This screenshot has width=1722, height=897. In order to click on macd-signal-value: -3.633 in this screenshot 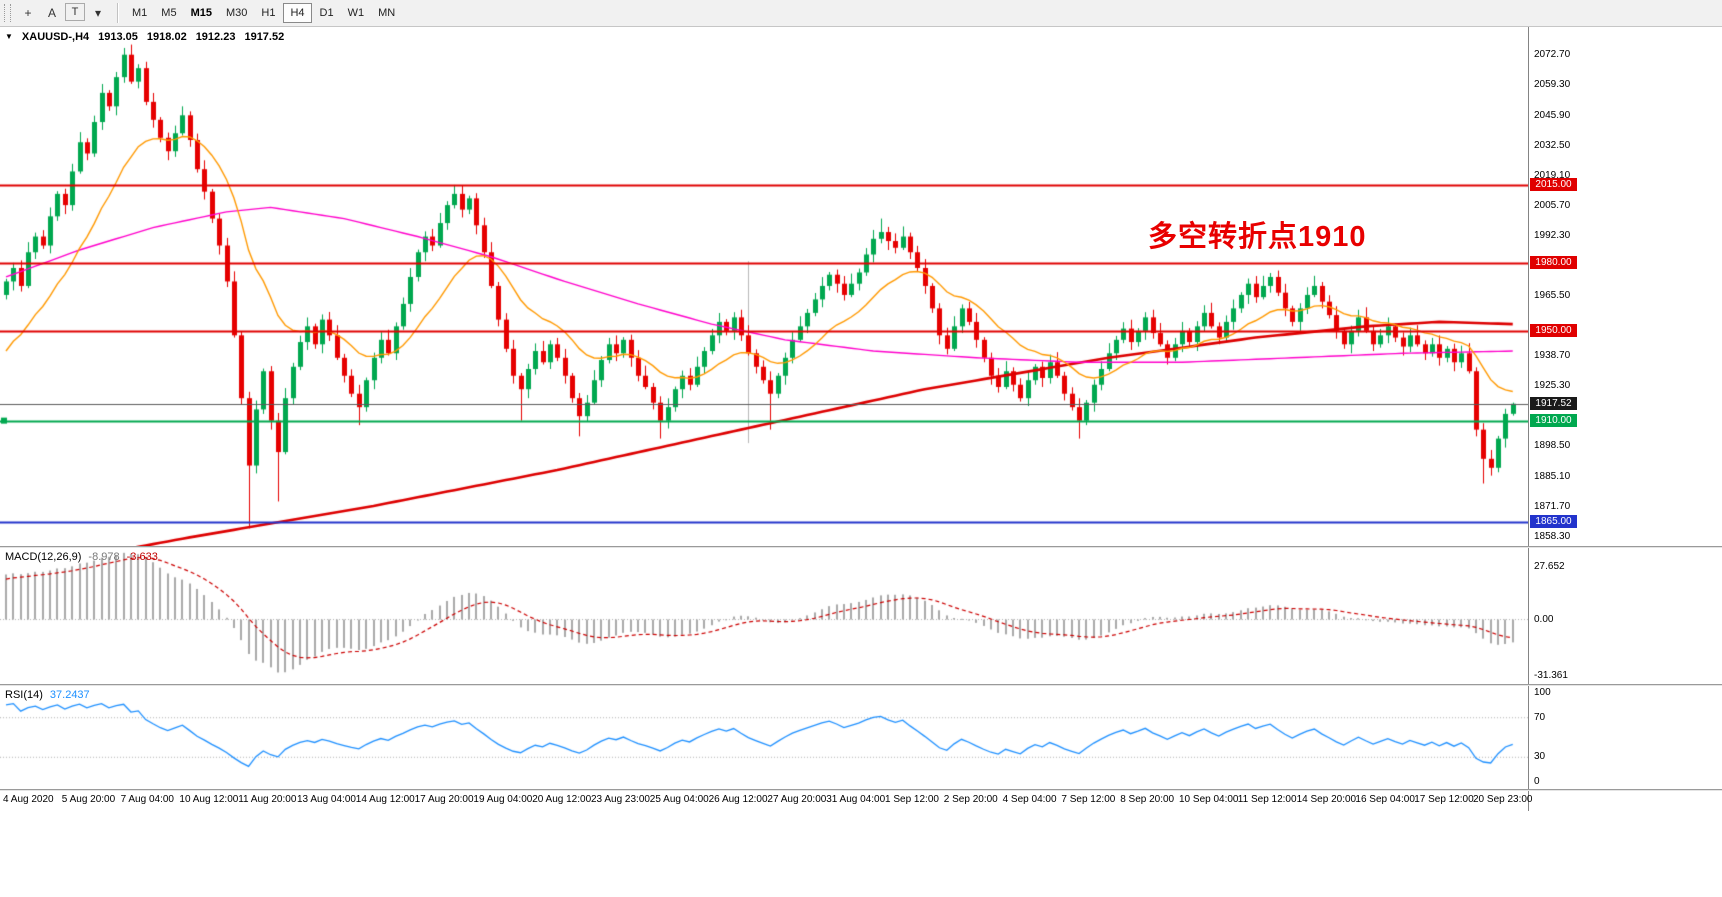, I will do `click(142, 557)`.